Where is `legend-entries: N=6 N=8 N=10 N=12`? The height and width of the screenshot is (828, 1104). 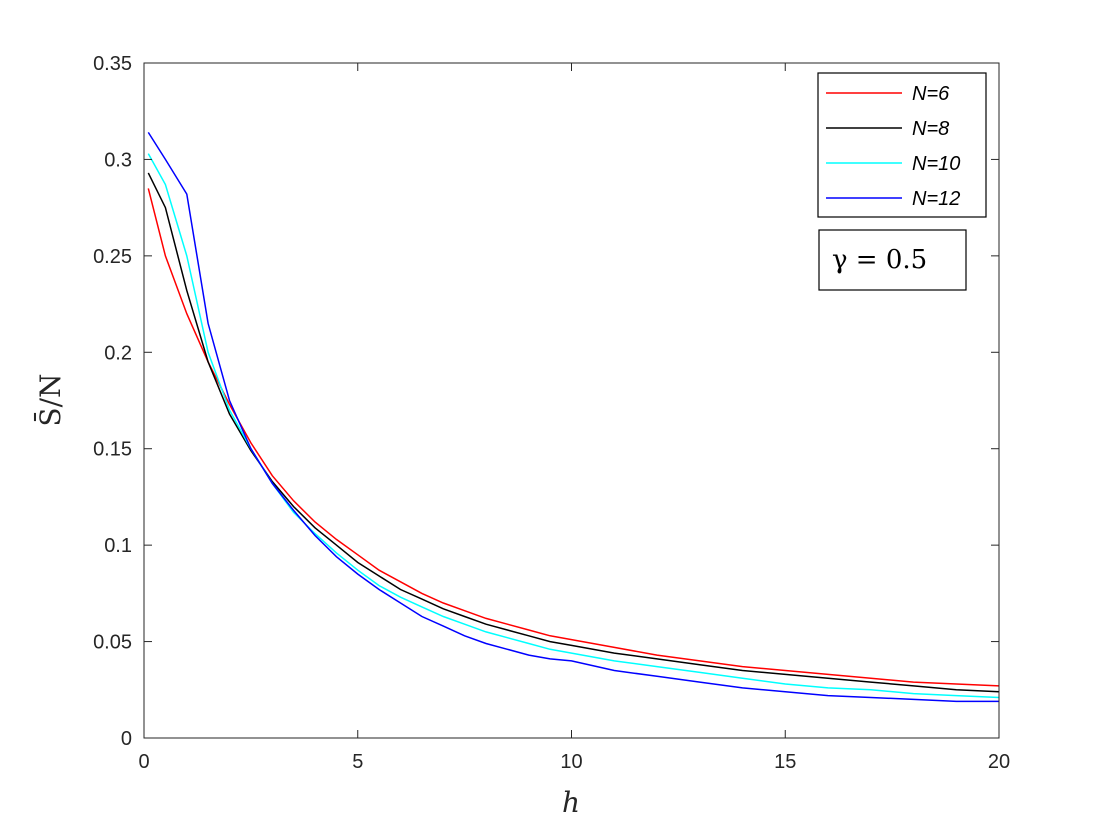 legend-entries: N=6 N=8 N=10 N=12 is located at coordinates (893, 146).